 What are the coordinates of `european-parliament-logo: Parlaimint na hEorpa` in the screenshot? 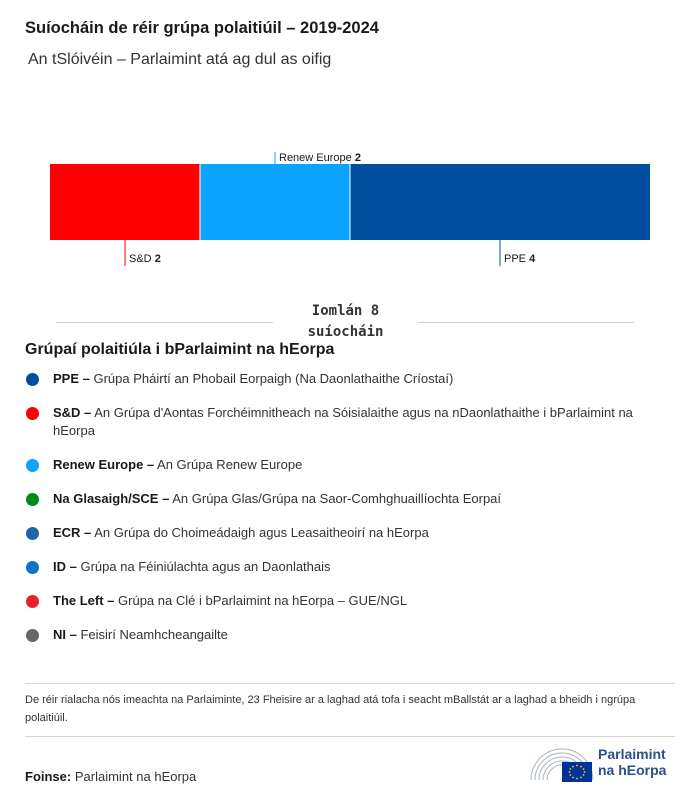 It's located at (603, 765).